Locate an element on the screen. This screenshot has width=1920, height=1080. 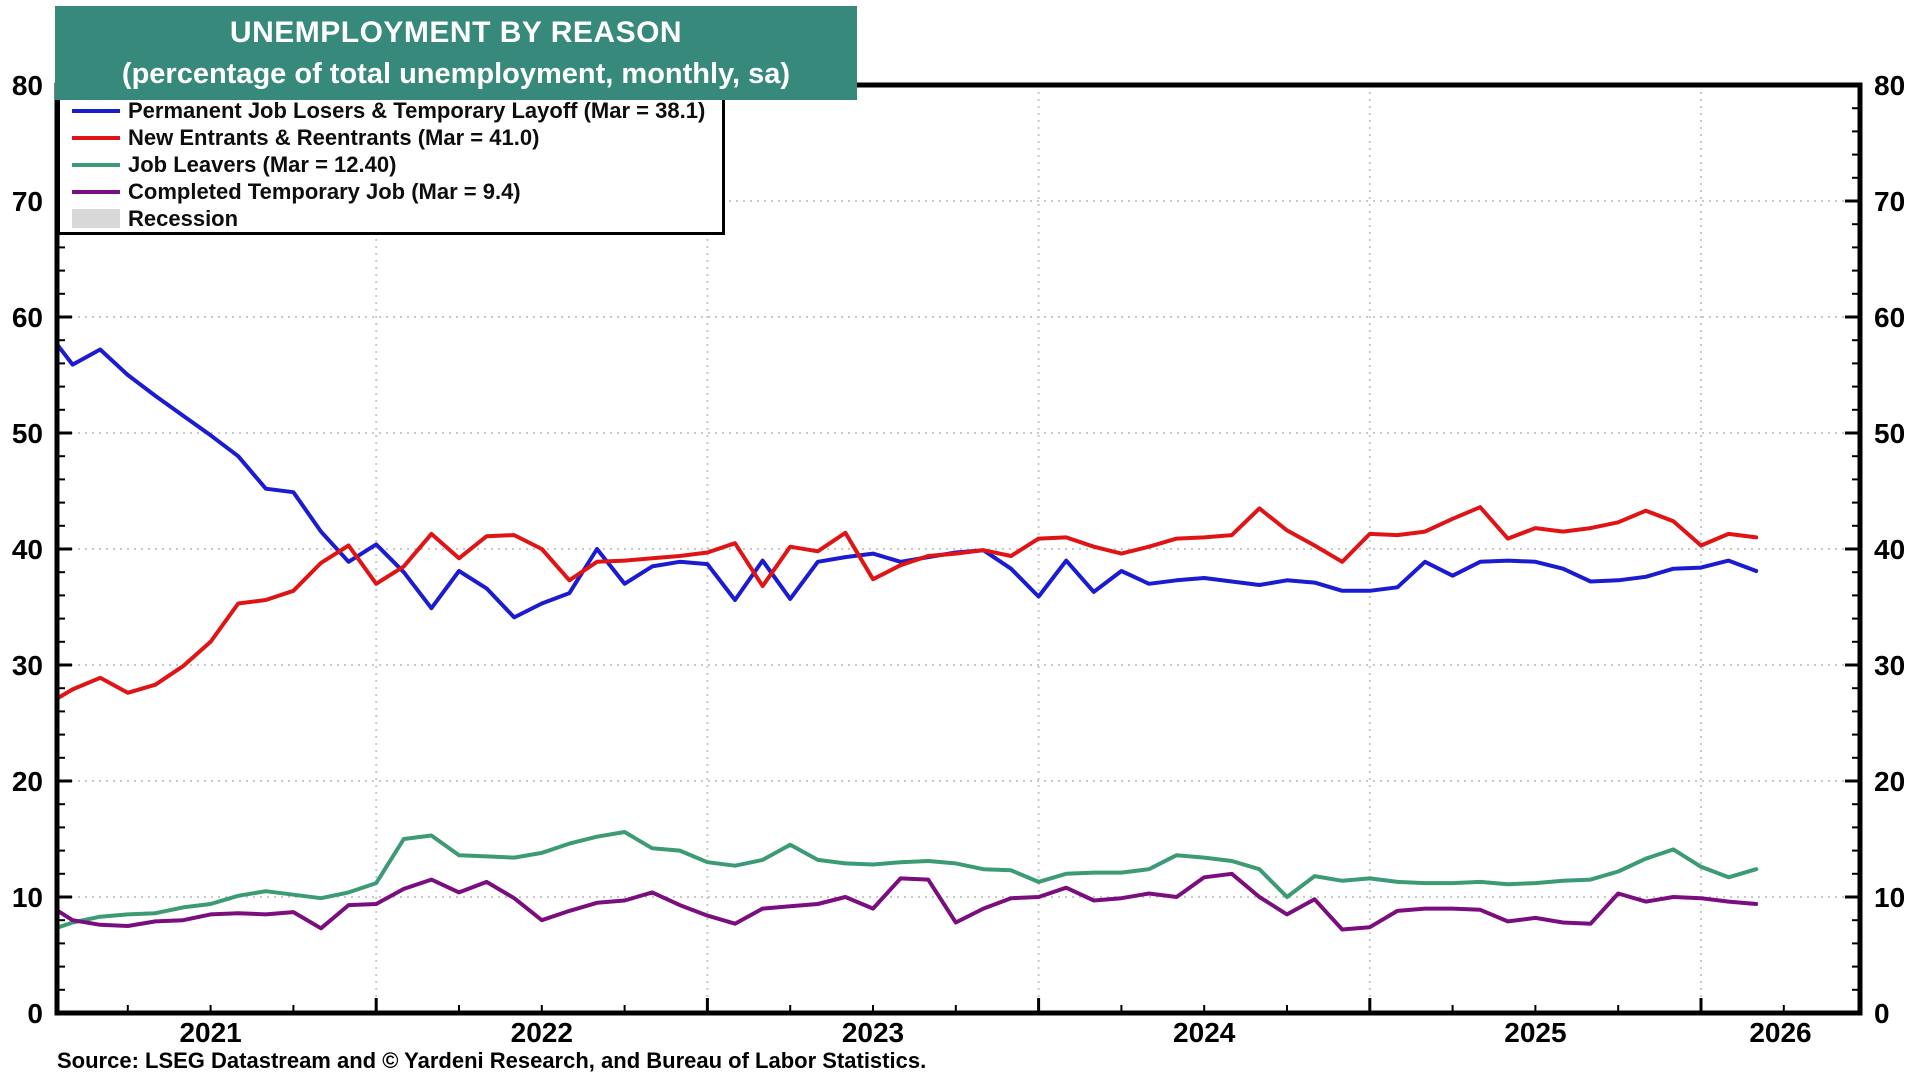
y-axis-label-right: 40 is located at coordinates (1889, 549).